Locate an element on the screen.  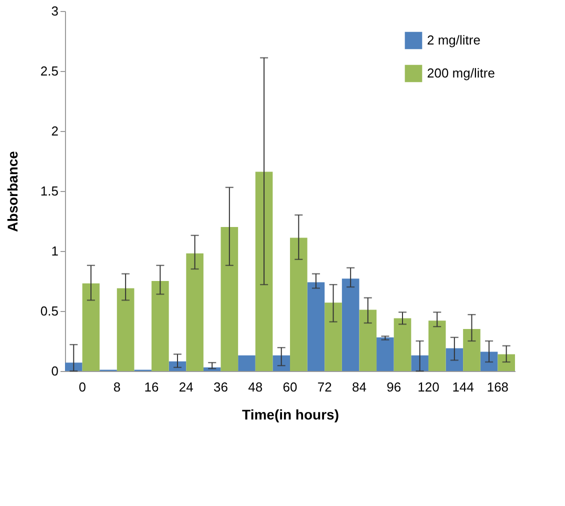
x-tick-label: 72 is located at coordinates (324, 387).